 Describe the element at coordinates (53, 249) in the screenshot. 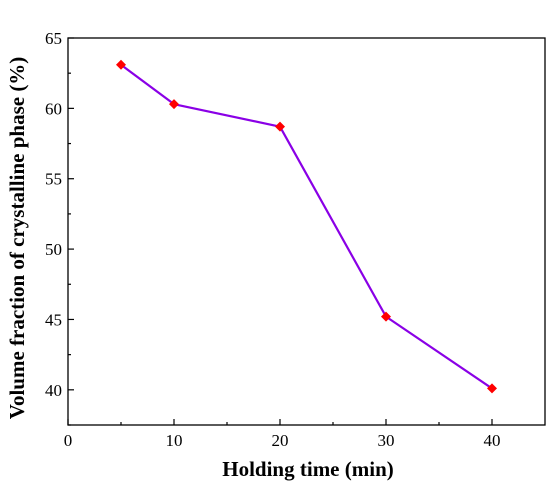

I see `y-tick-label: 50` at that location.